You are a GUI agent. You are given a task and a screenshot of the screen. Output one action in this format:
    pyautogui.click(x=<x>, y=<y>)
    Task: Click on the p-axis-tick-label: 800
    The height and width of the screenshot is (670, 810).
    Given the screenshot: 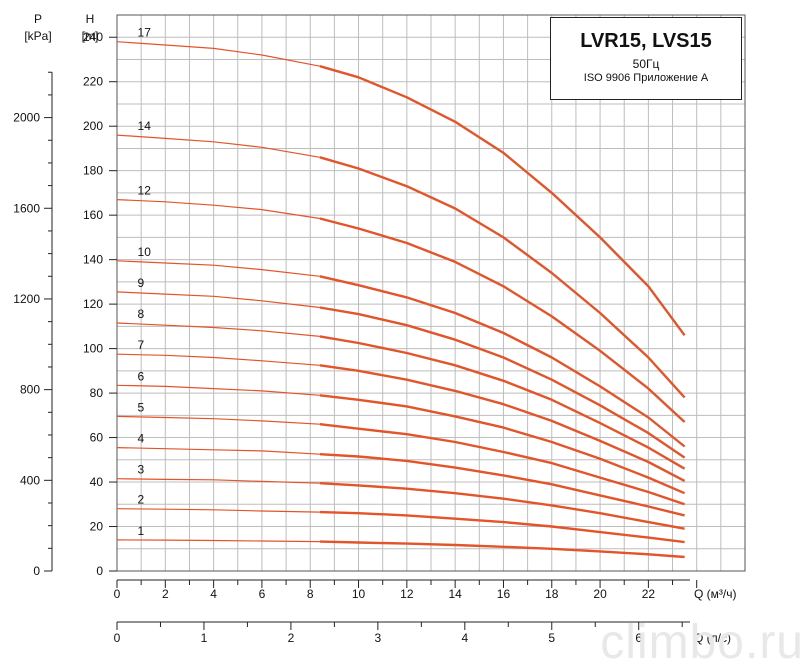 What is the action you would take?
    pyautogui.click(x=30, y=390)
    